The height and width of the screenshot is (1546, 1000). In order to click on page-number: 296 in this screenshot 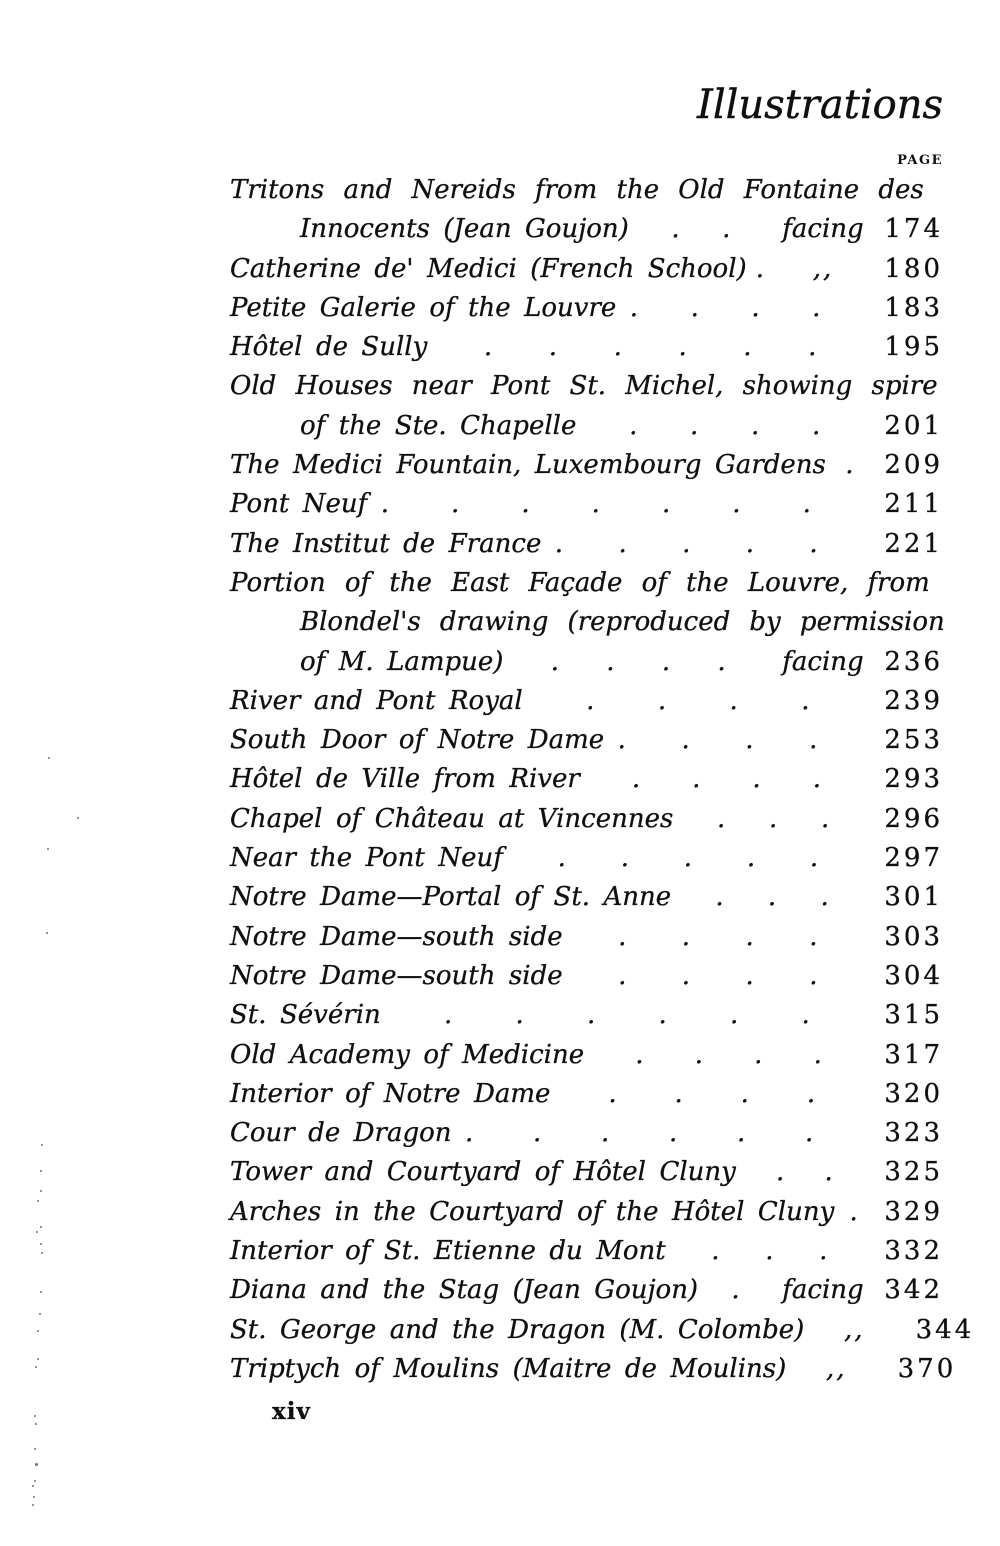, I will do `click(913, 818)`.